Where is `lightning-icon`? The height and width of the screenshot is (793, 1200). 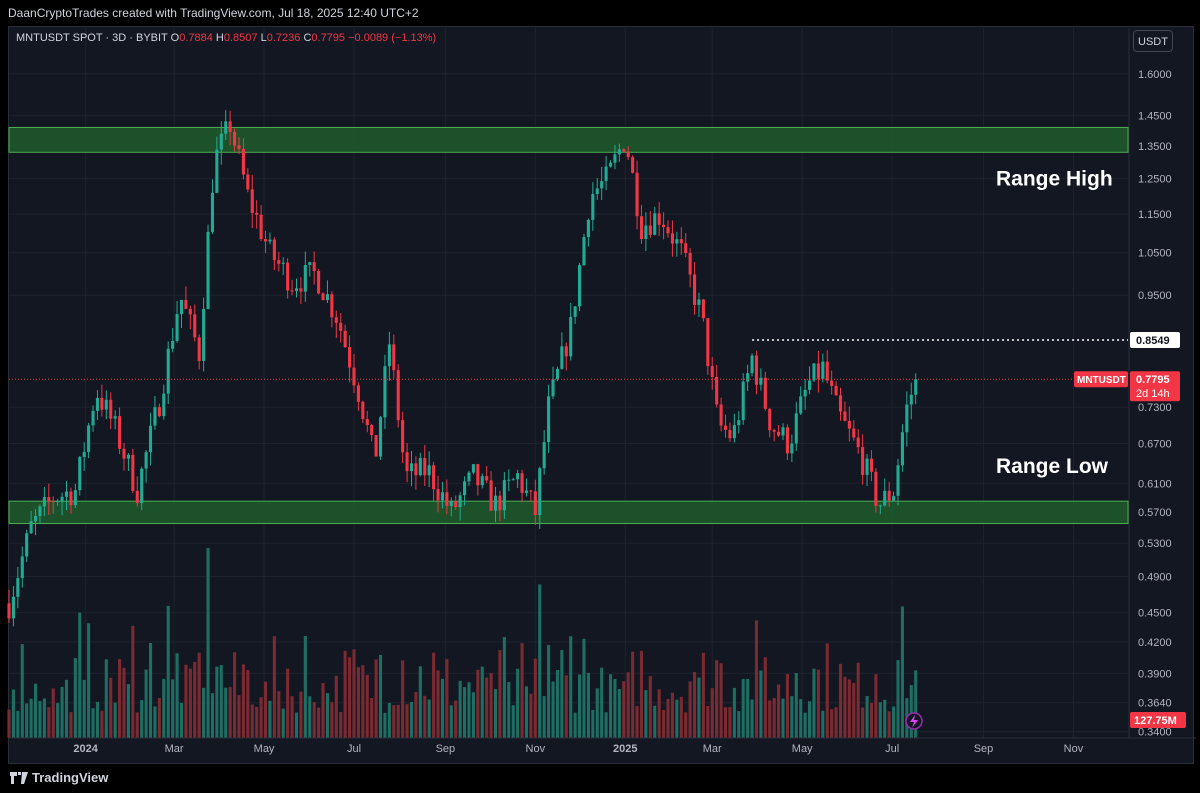
lightning-icon is located at coordinates (914, 721).